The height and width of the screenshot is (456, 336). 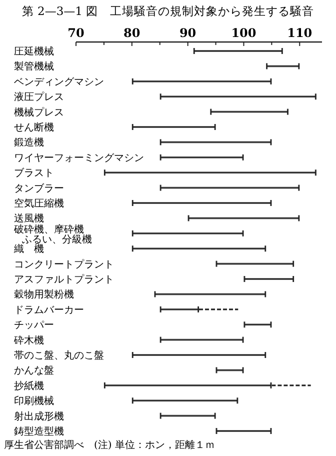 I want to click on category-label: 送風機, so click(x=29, y=219).